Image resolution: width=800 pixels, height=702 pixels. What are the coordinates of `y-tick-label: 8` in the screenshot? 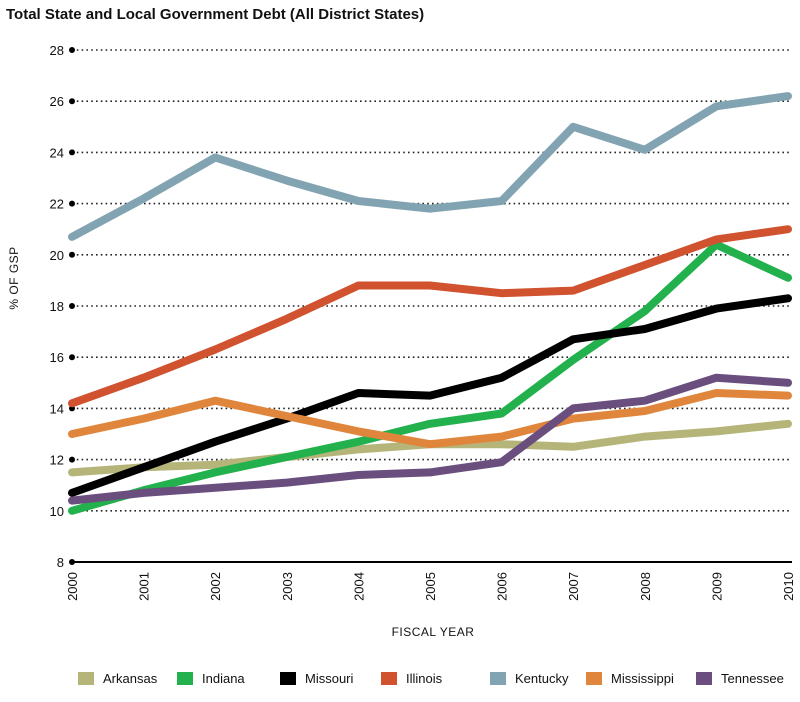 It's located at (60, 562).